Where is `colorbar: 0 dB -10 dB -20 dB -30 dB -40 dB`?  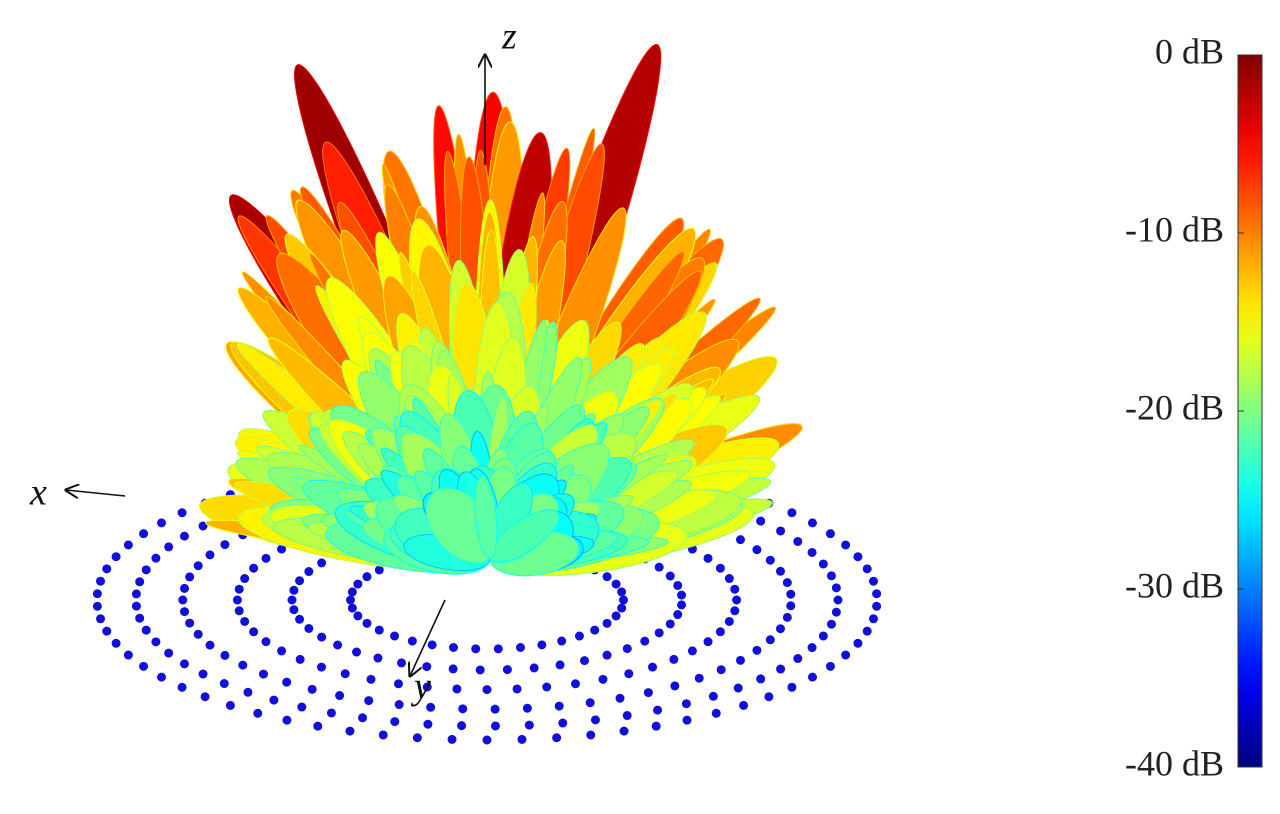
colorbar: 0 dB -10 dB -20 dB -30 dB -40 dB is located at coordinates (1194, 407).